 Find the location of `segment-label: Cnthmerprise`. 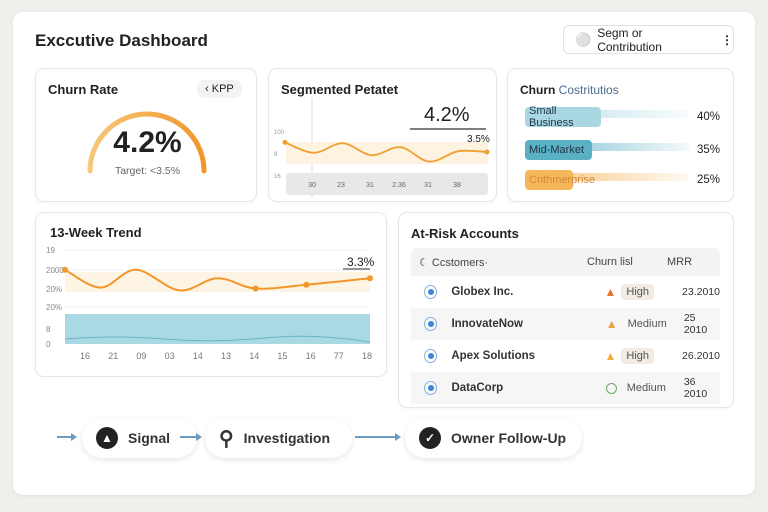

segment-label: Cnthmerprise is located at coordinates (562, 180).